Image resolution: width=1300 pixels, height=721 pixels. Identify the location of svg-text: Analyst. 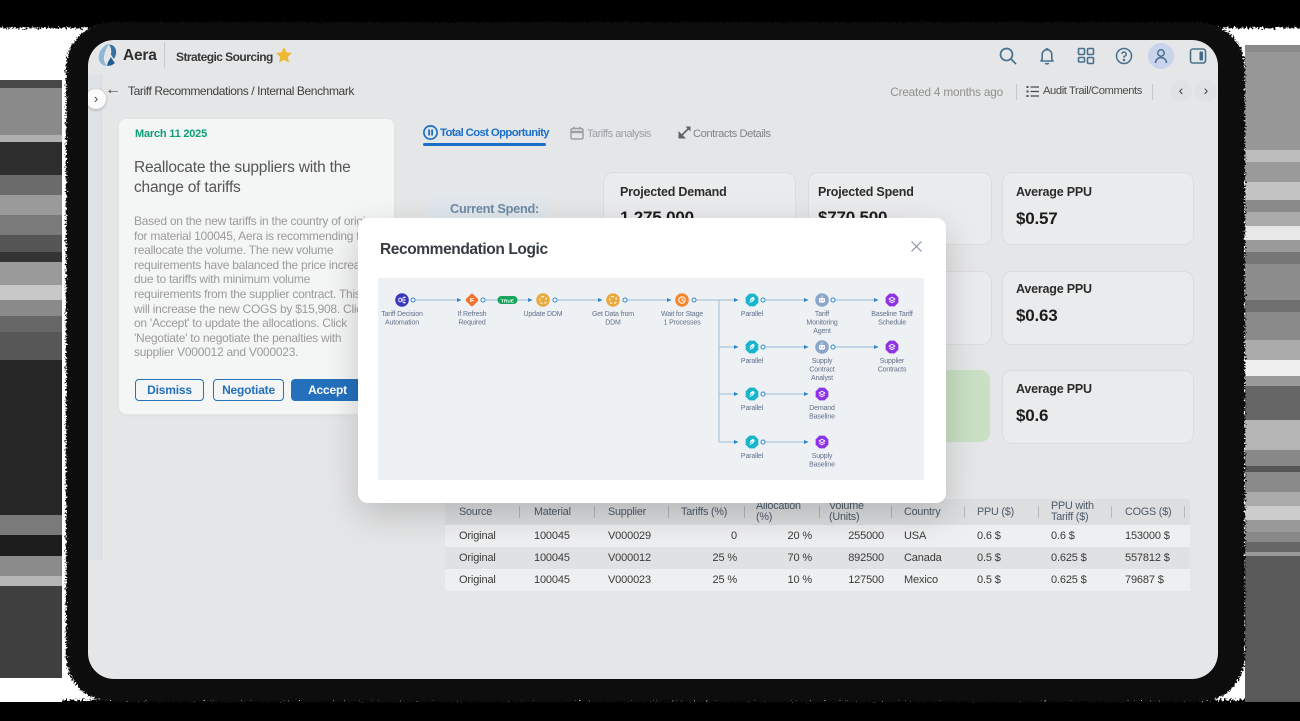
(822, 378).